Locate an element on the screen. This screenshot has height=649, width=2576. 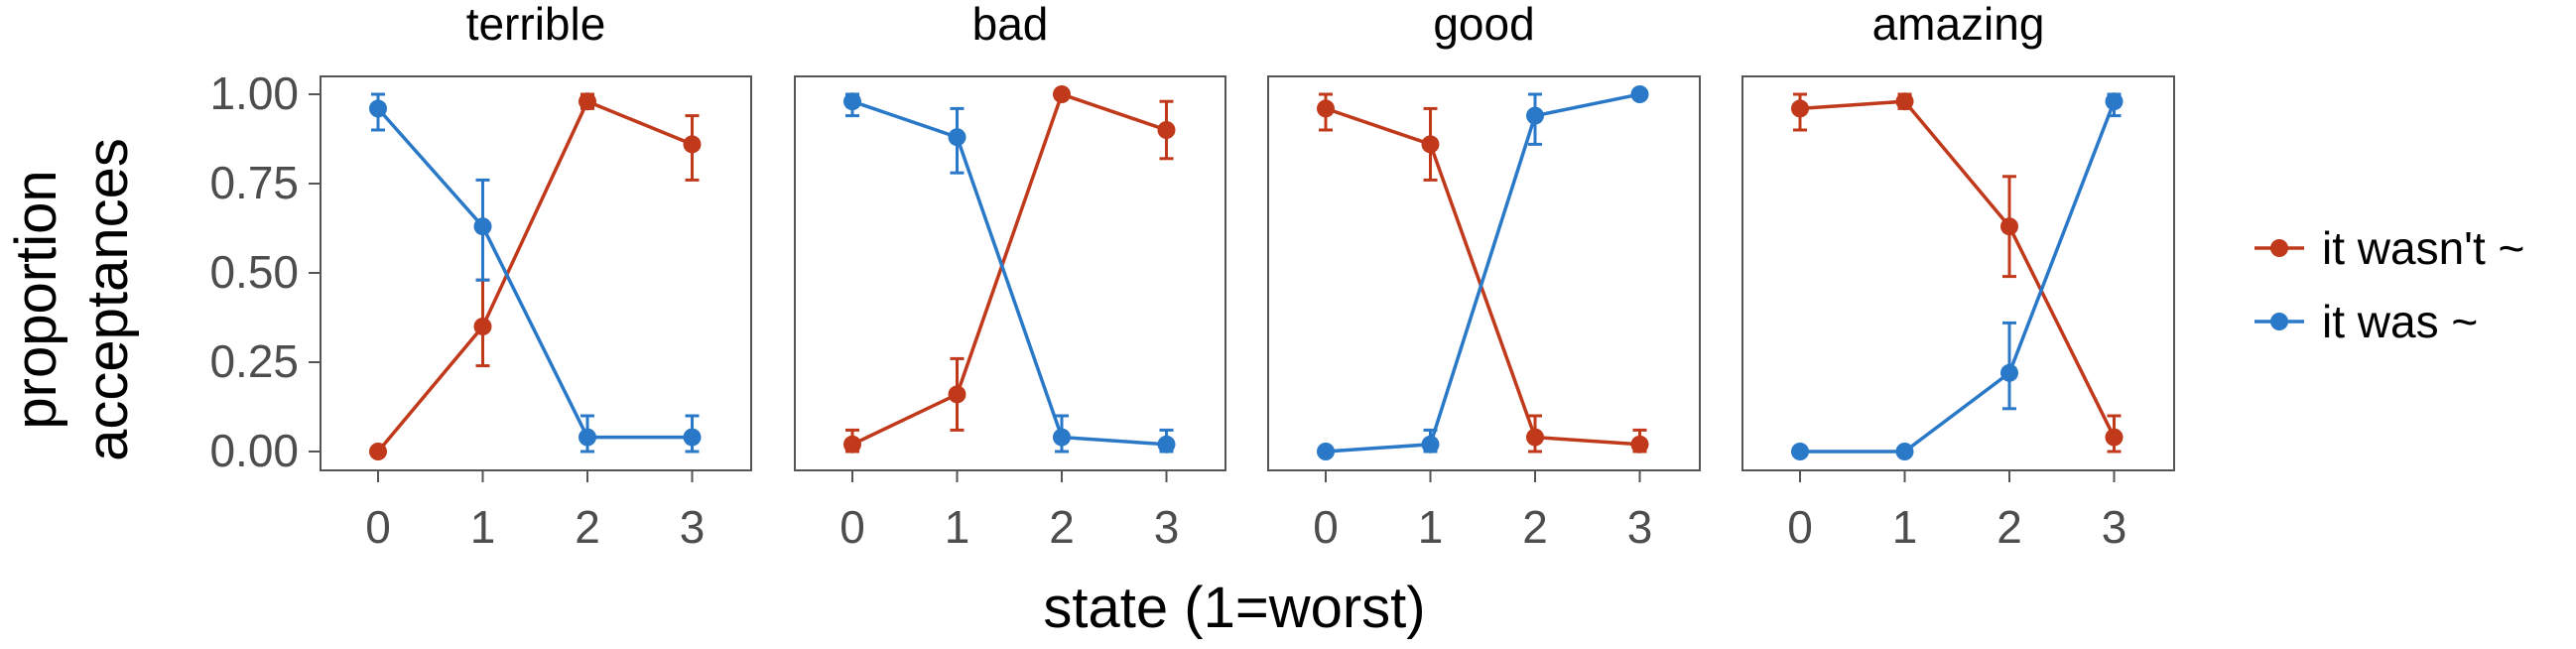
y-tick-label: 0.50 is located at coordinates (254, 272).